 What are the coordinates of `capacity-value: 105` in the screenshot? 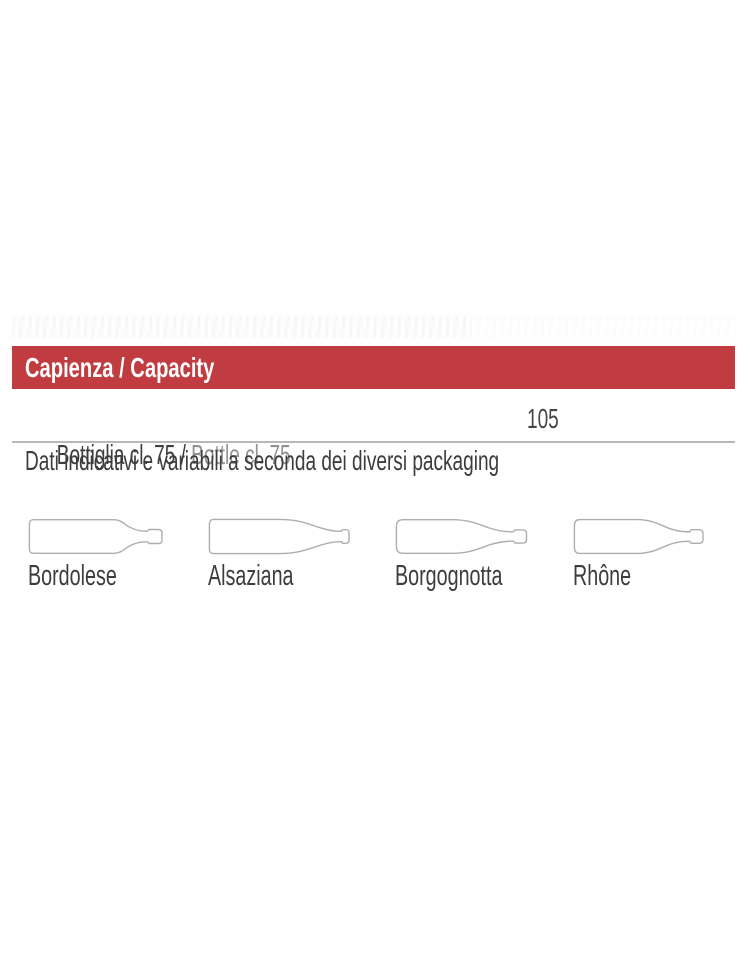 It's located at (543, 418).